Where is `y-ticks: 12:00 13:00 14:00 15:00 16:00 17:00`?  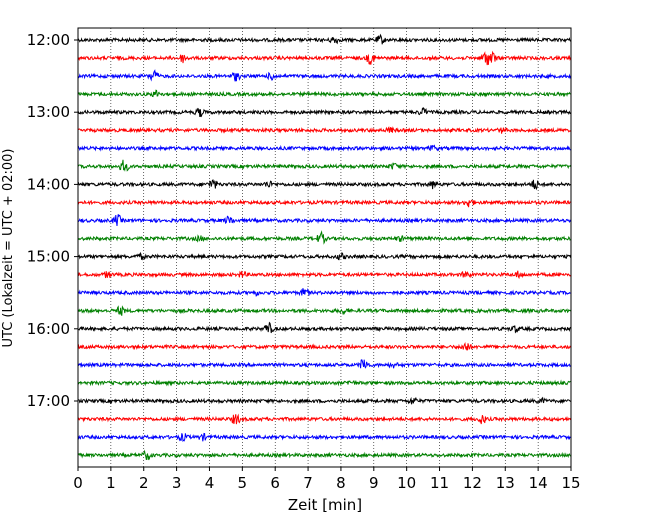
y-ticks: 12:00 13:00 14:00 15:00 16:00 17:00 is located at coordinates (52, 220).